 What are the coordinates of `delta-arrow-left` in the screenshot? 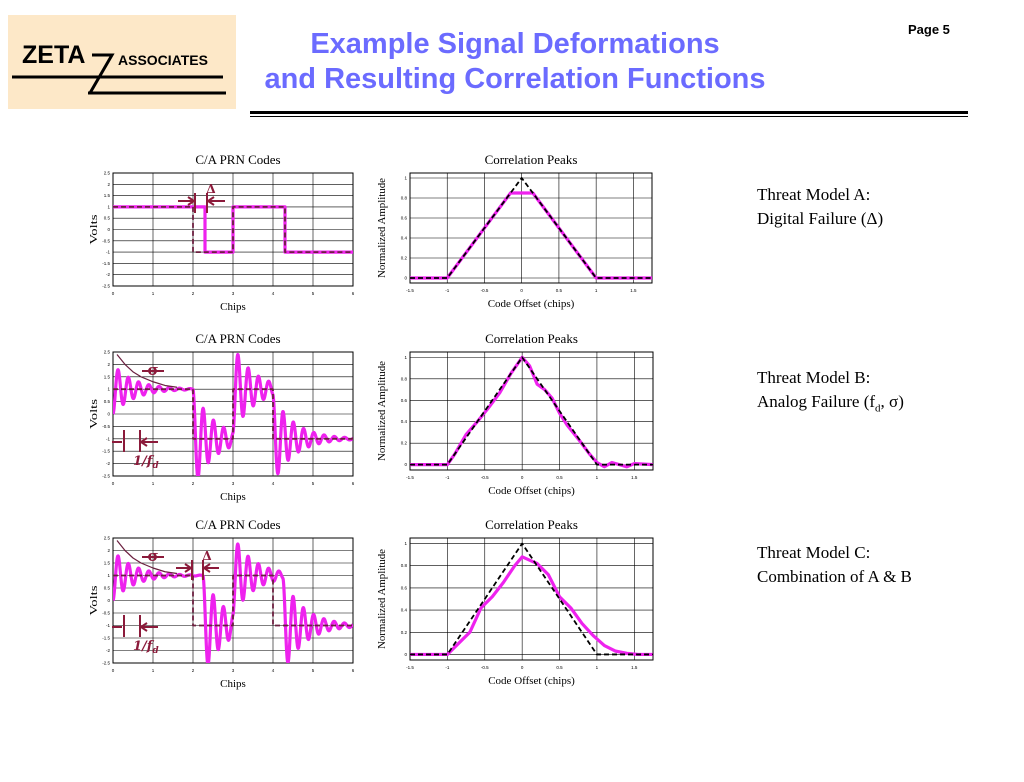 It's located at (184, 568).